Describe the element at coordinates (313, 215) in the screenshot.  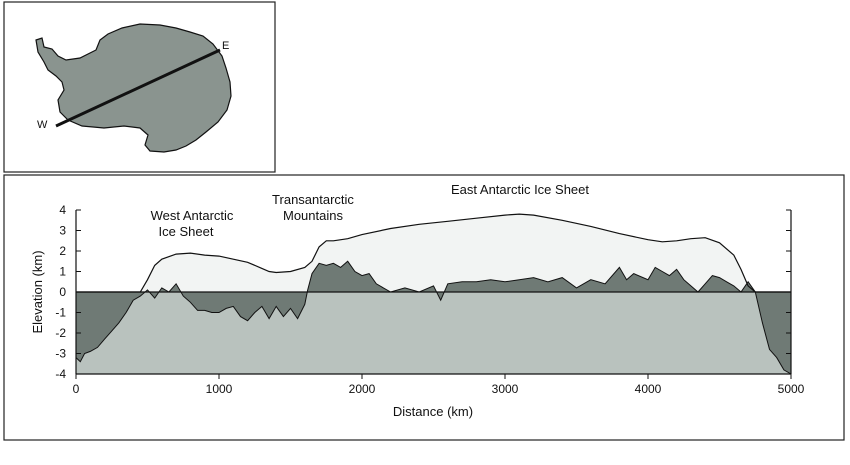
I see `annotation-trans-line-2: Mountains` at that location.